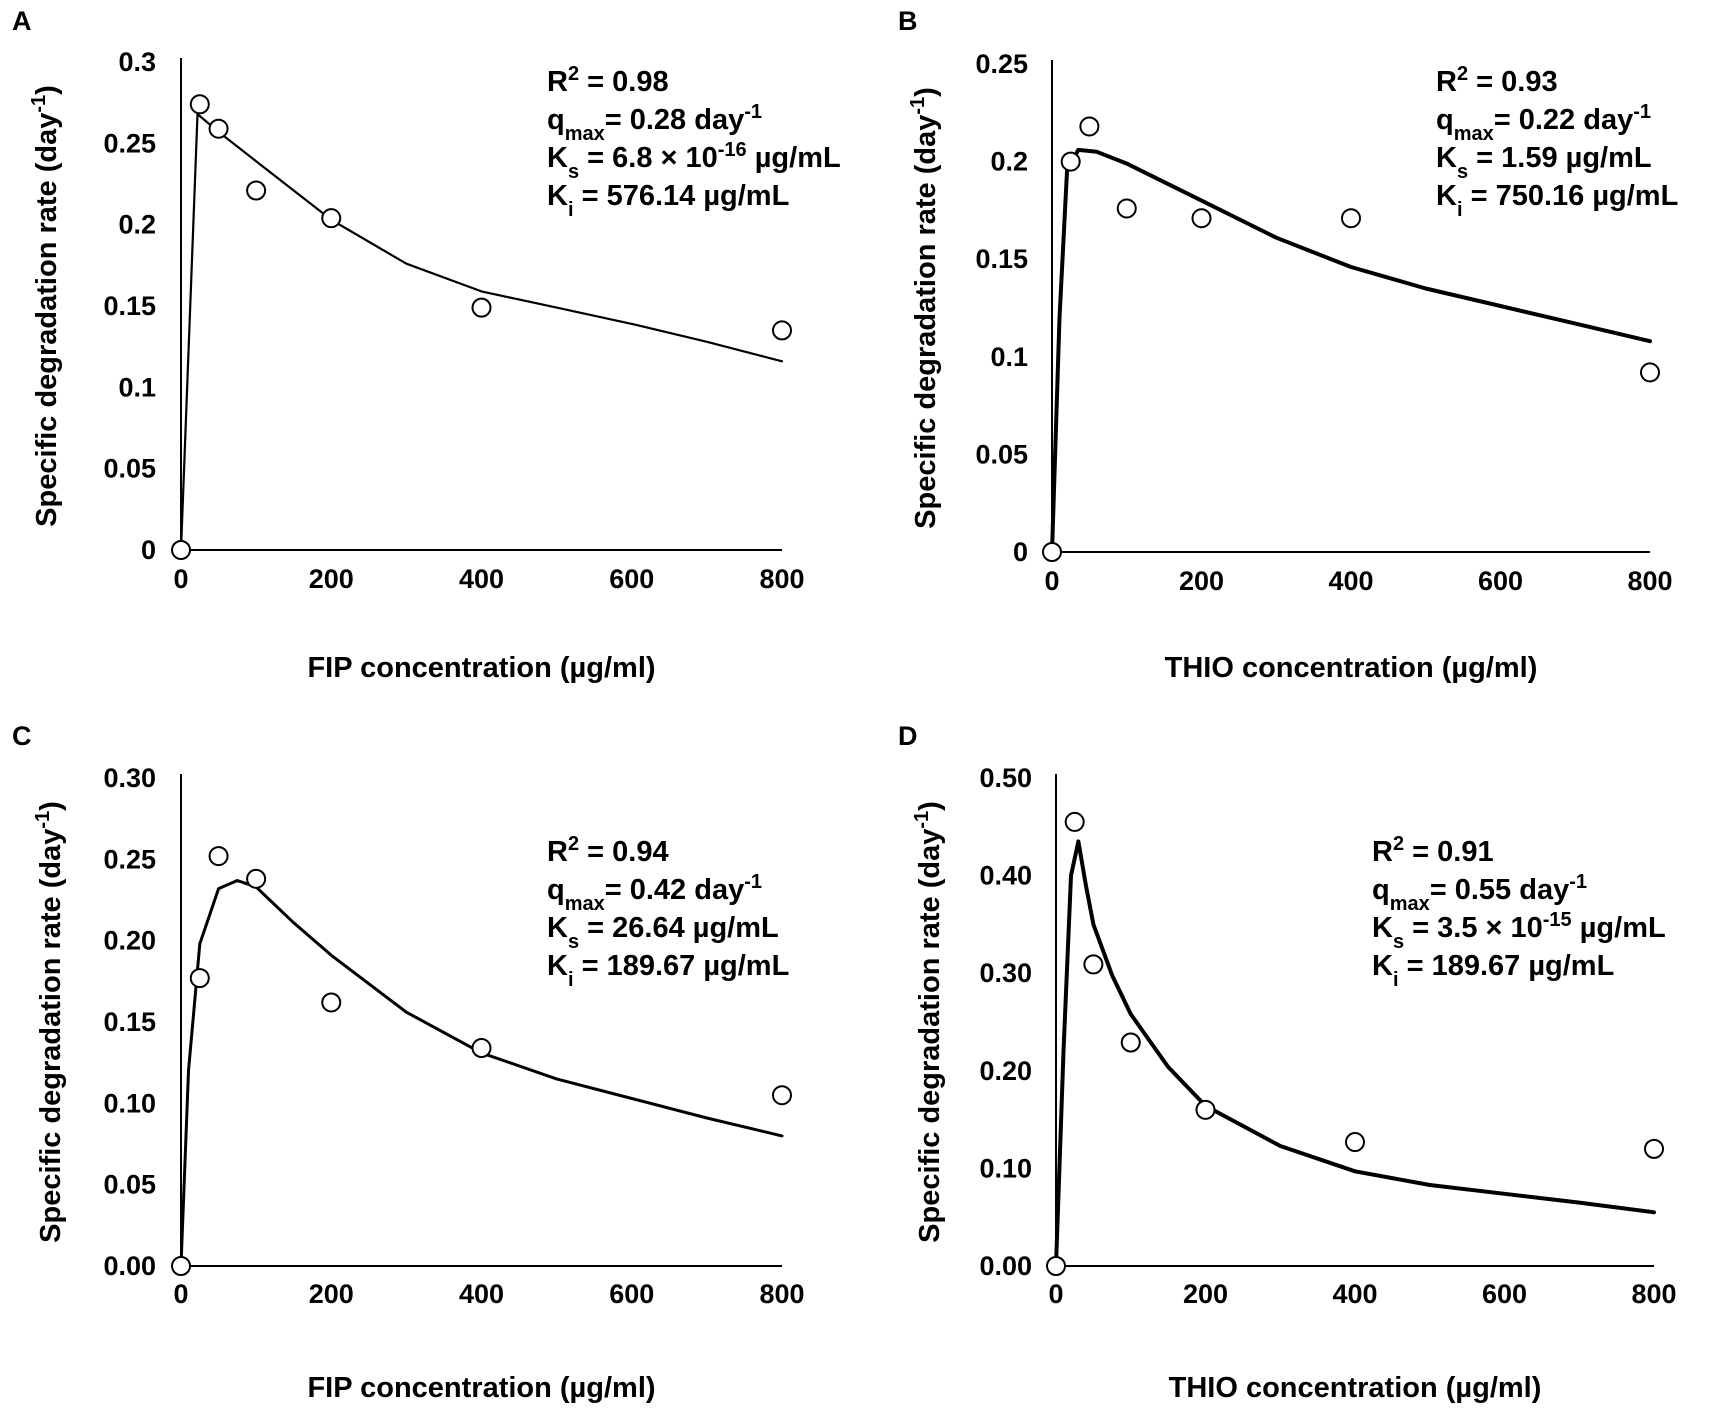 The height and width of the screenshot is (1415, 1713). Describe the element at coordinates (1005, 876) in the screenshot. I see `panel-d-y-tick-label: 0.40` at that location.